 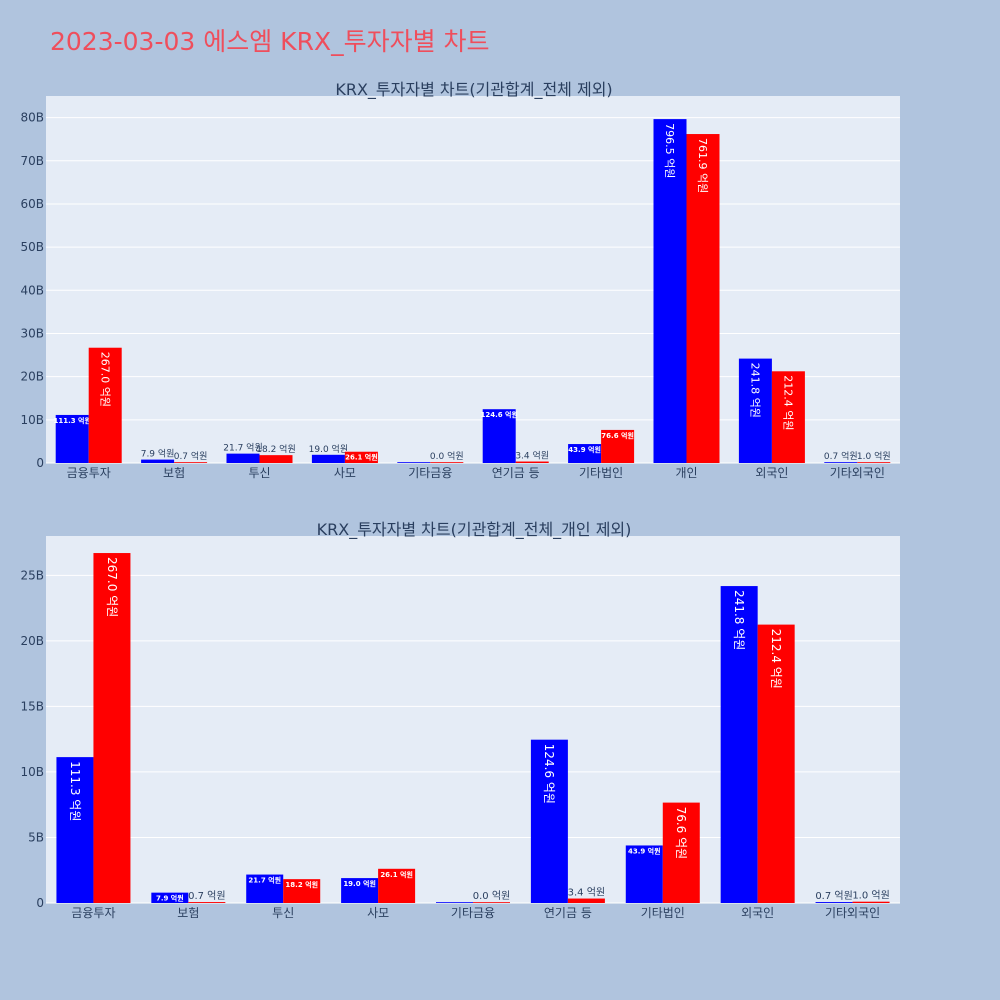 I want to click on bar-value-label: 7.9 억원, so click(x=170, y=898).